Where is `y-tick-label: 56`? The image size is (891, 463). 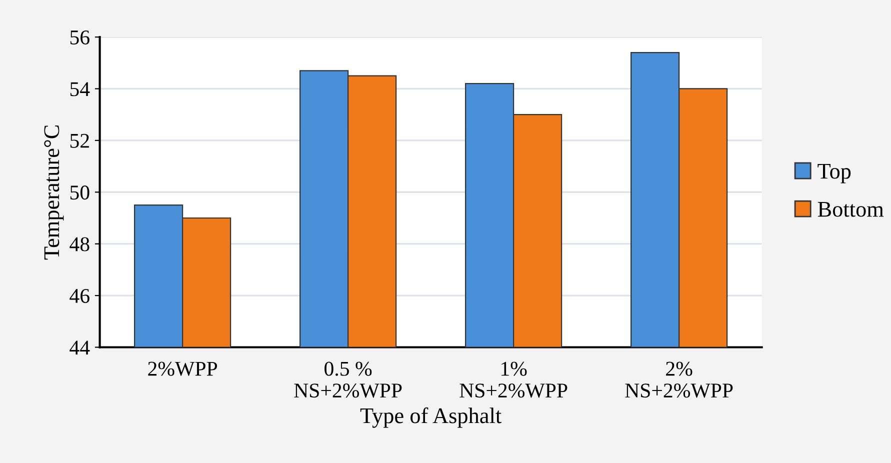 y-tick-label: 56 is located at coordinates (80, 37).